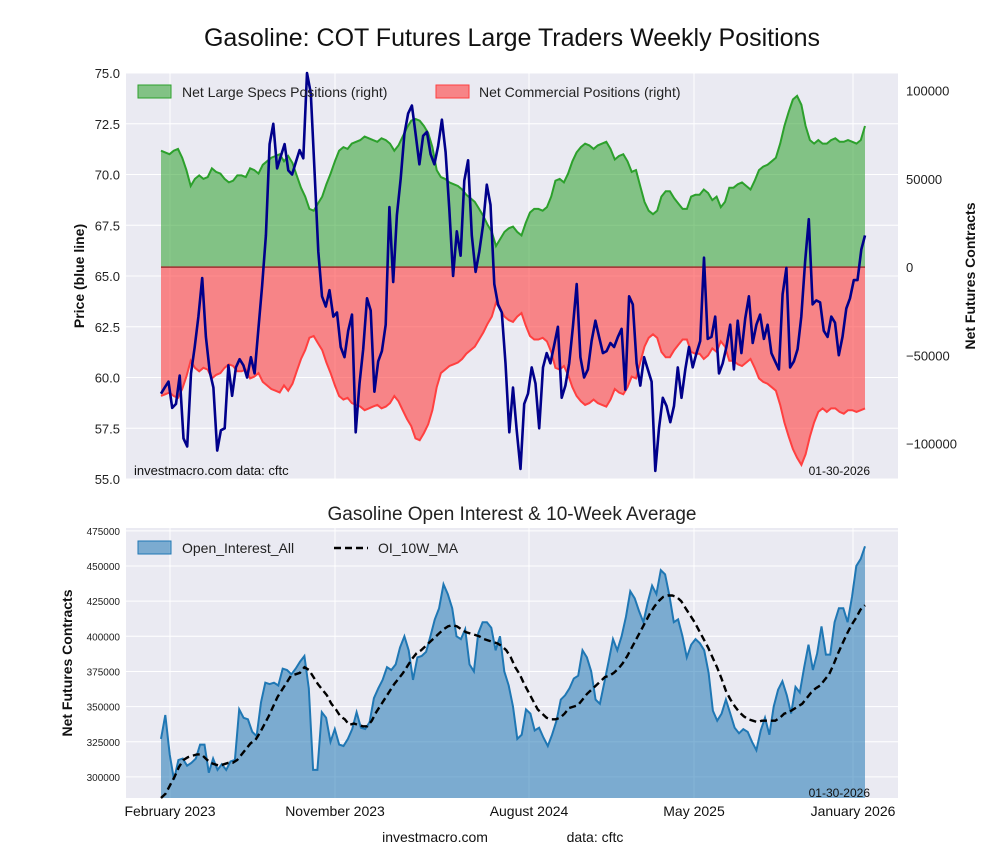 The width and height of the screenshot is (1000, 865). What do you see at coordinates (840, 471) in the screenshot?
I see `top-date-label: 01-30-2026` at bounding box center [840, 471].